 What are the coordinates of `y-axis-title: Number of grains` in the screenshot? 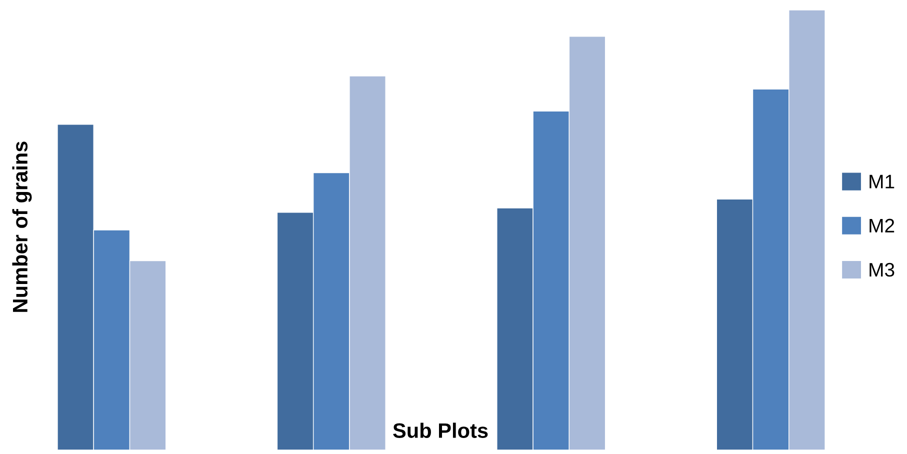 It's located at (22, 227).